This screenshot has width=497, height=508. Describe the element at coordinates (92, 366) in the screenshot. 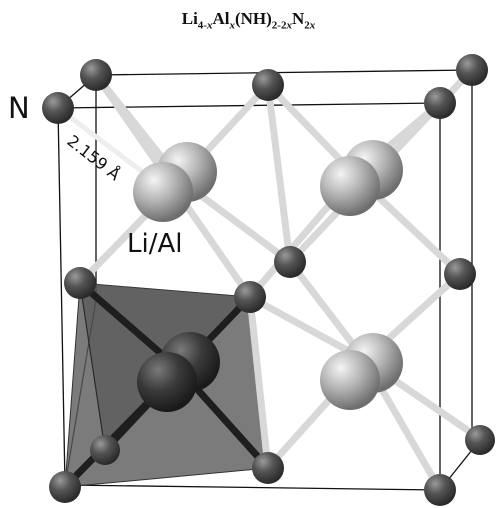

I see `tetrahedron-edge` at that location.